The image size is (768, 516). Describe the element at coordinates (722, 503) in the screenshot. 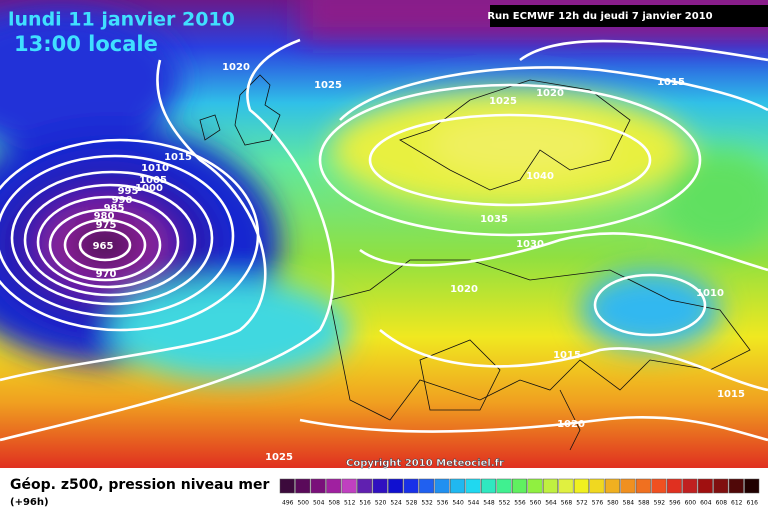

I see `scale-label: 608` at that location.